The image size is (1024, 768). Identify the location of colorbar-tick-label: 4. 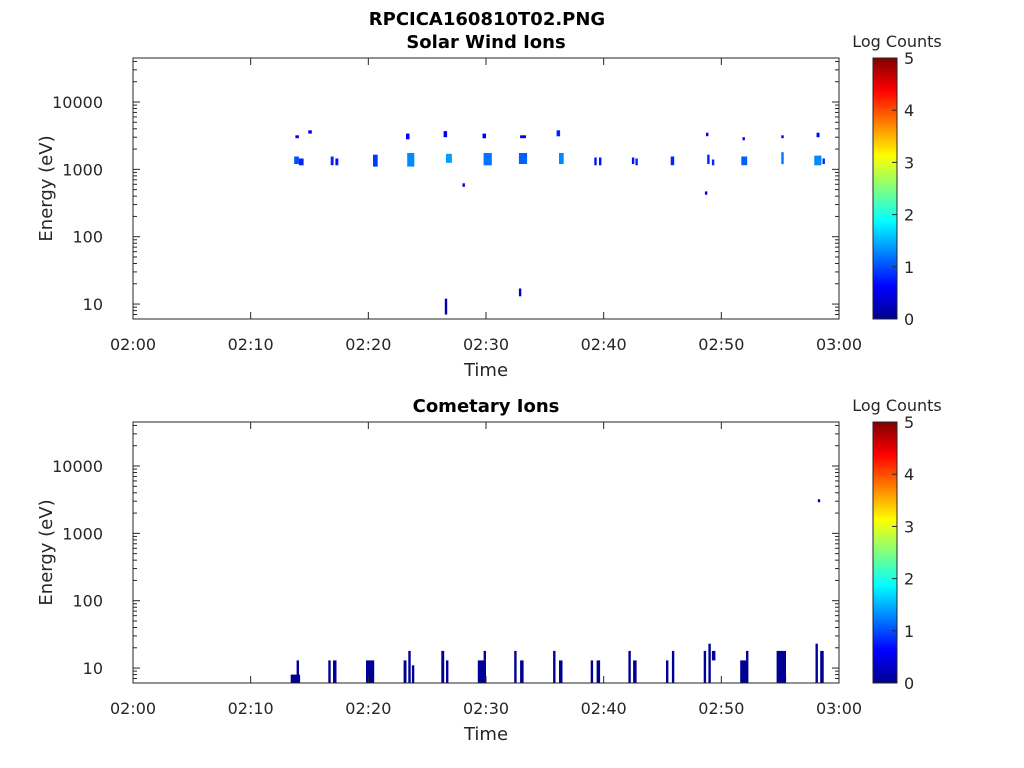
(909, 110).